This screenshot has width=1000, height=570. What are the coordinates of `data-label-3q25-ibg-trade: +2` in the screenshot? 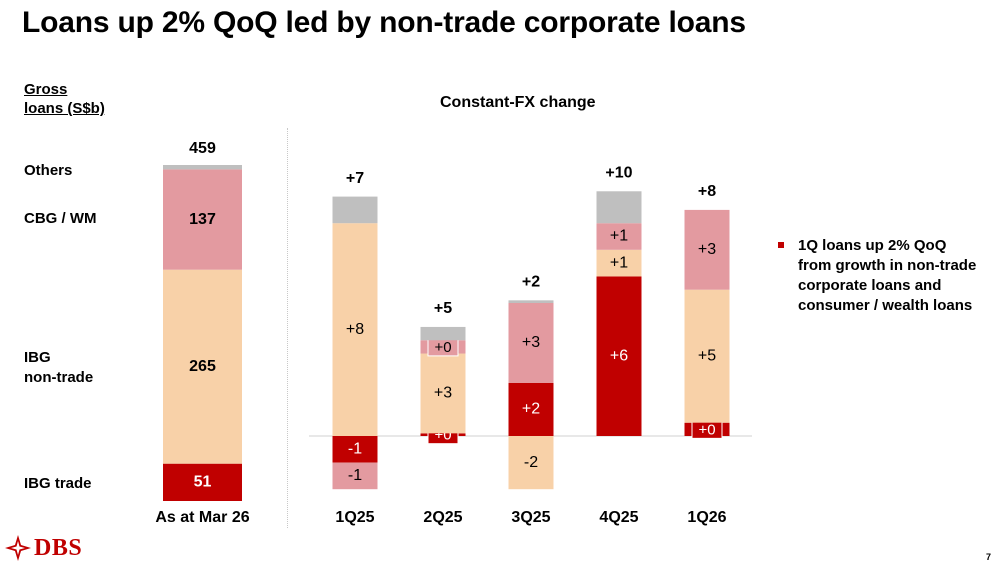 It's located at (531, 409).